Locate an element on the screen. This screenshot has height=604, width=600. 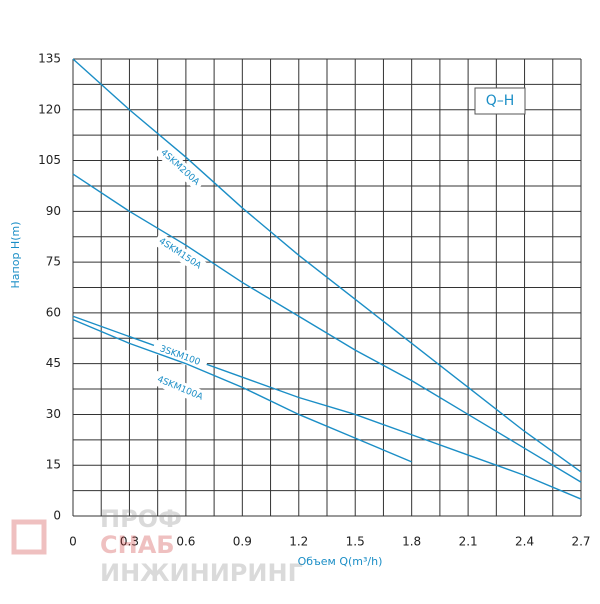
logo is located at coordinates (29, 537).